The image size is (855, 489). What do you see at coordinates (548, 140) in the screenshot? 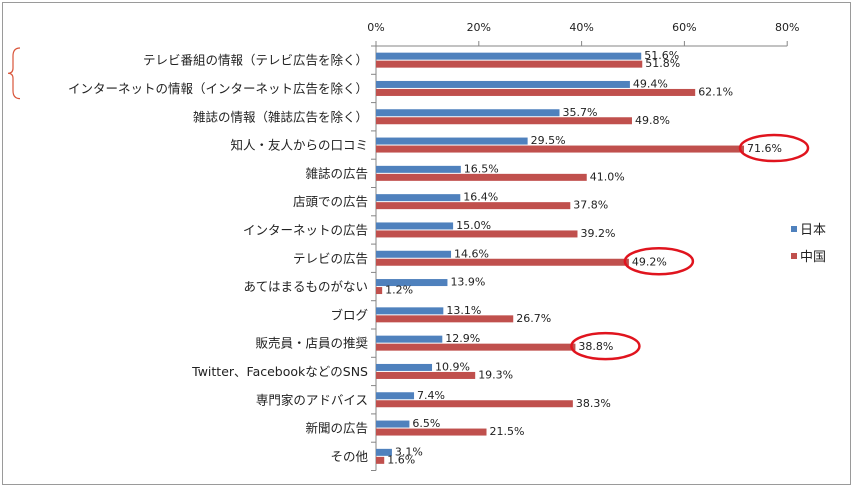
I see `data-label: 29.5%` at bounding box center [548, 140].